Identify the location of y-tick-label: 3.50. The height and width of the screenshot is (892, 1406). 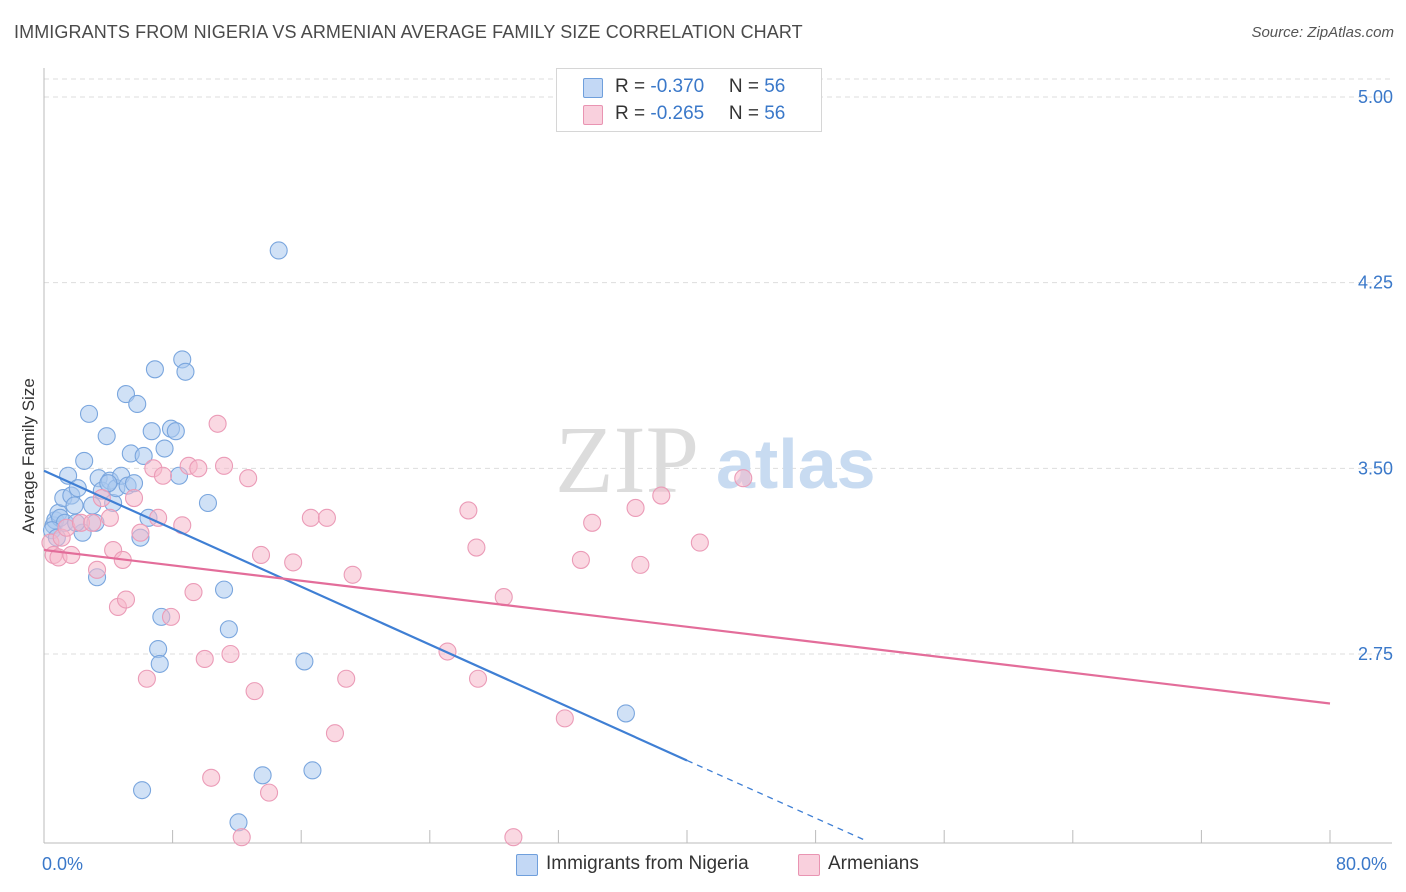
(1375, 468).